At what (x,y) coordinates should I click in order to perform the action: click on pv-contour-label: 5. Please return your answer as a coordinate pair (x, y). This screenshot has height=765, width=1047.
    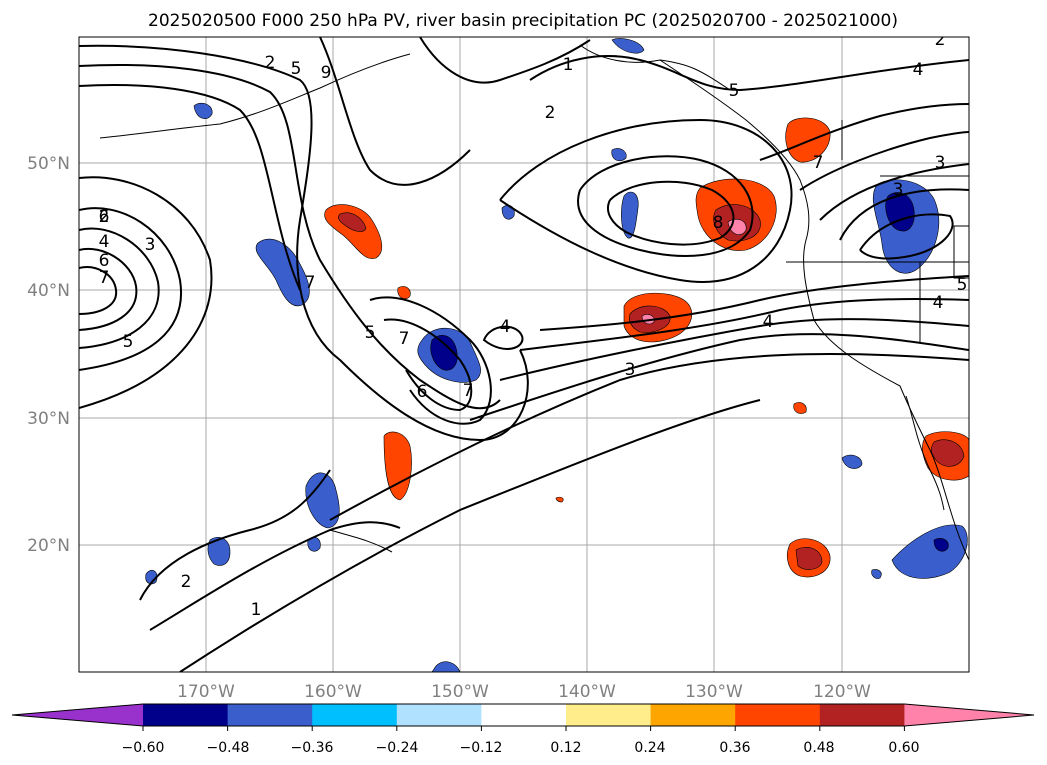
    Looking at the image, I should click on (734, 91).